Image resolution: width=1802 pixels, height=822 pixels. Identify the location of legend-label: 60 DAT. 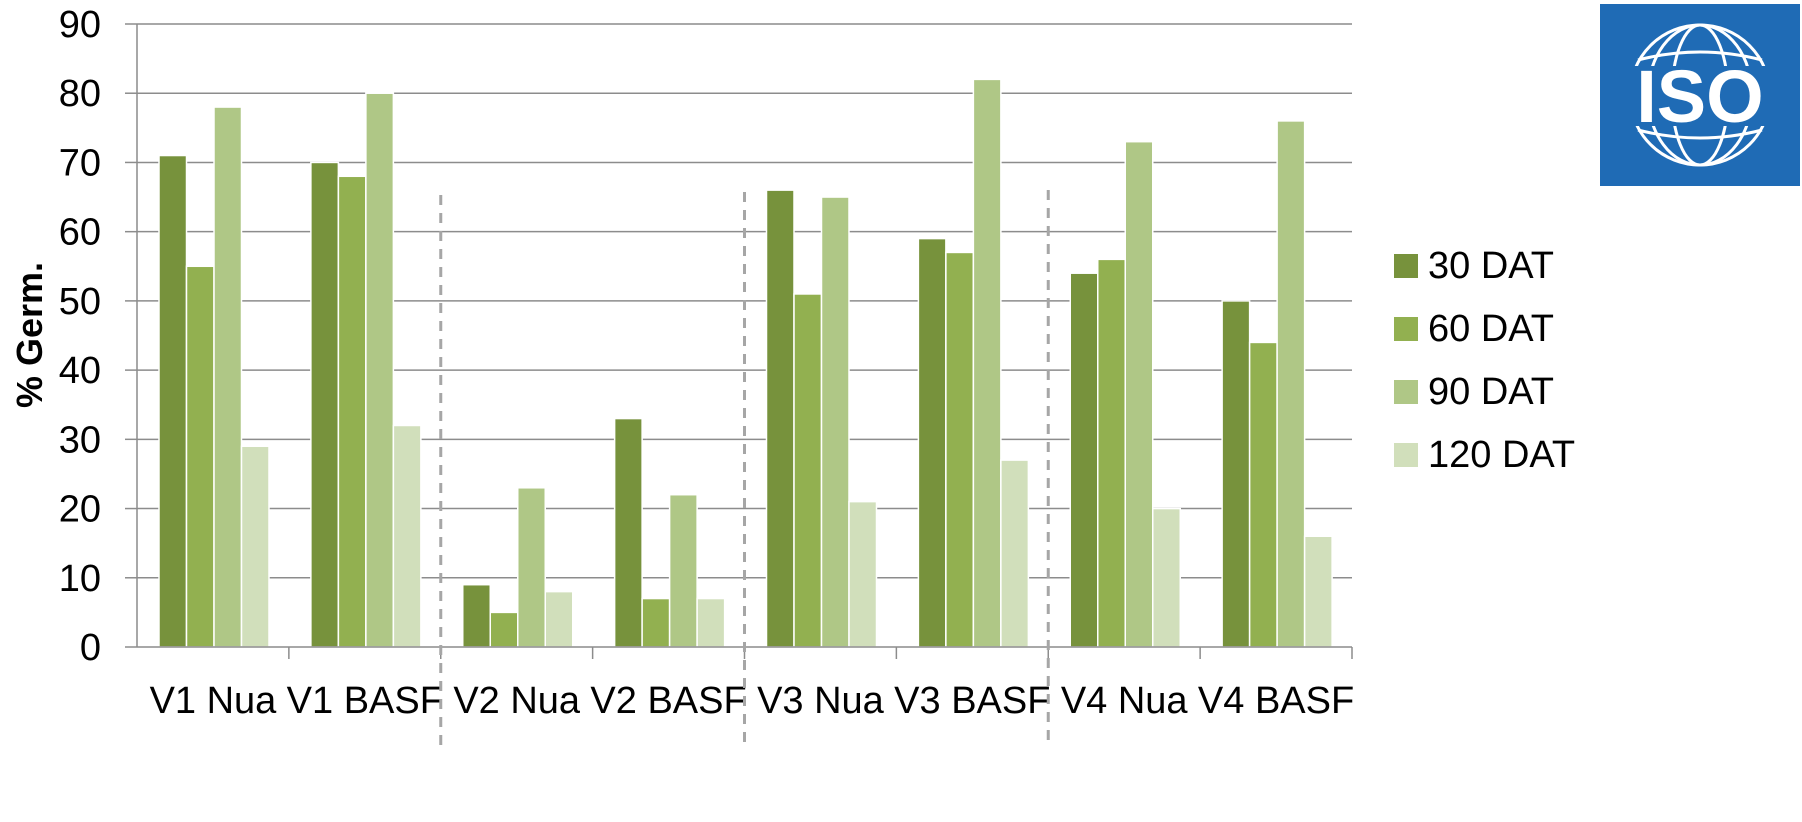
(1491, 329).